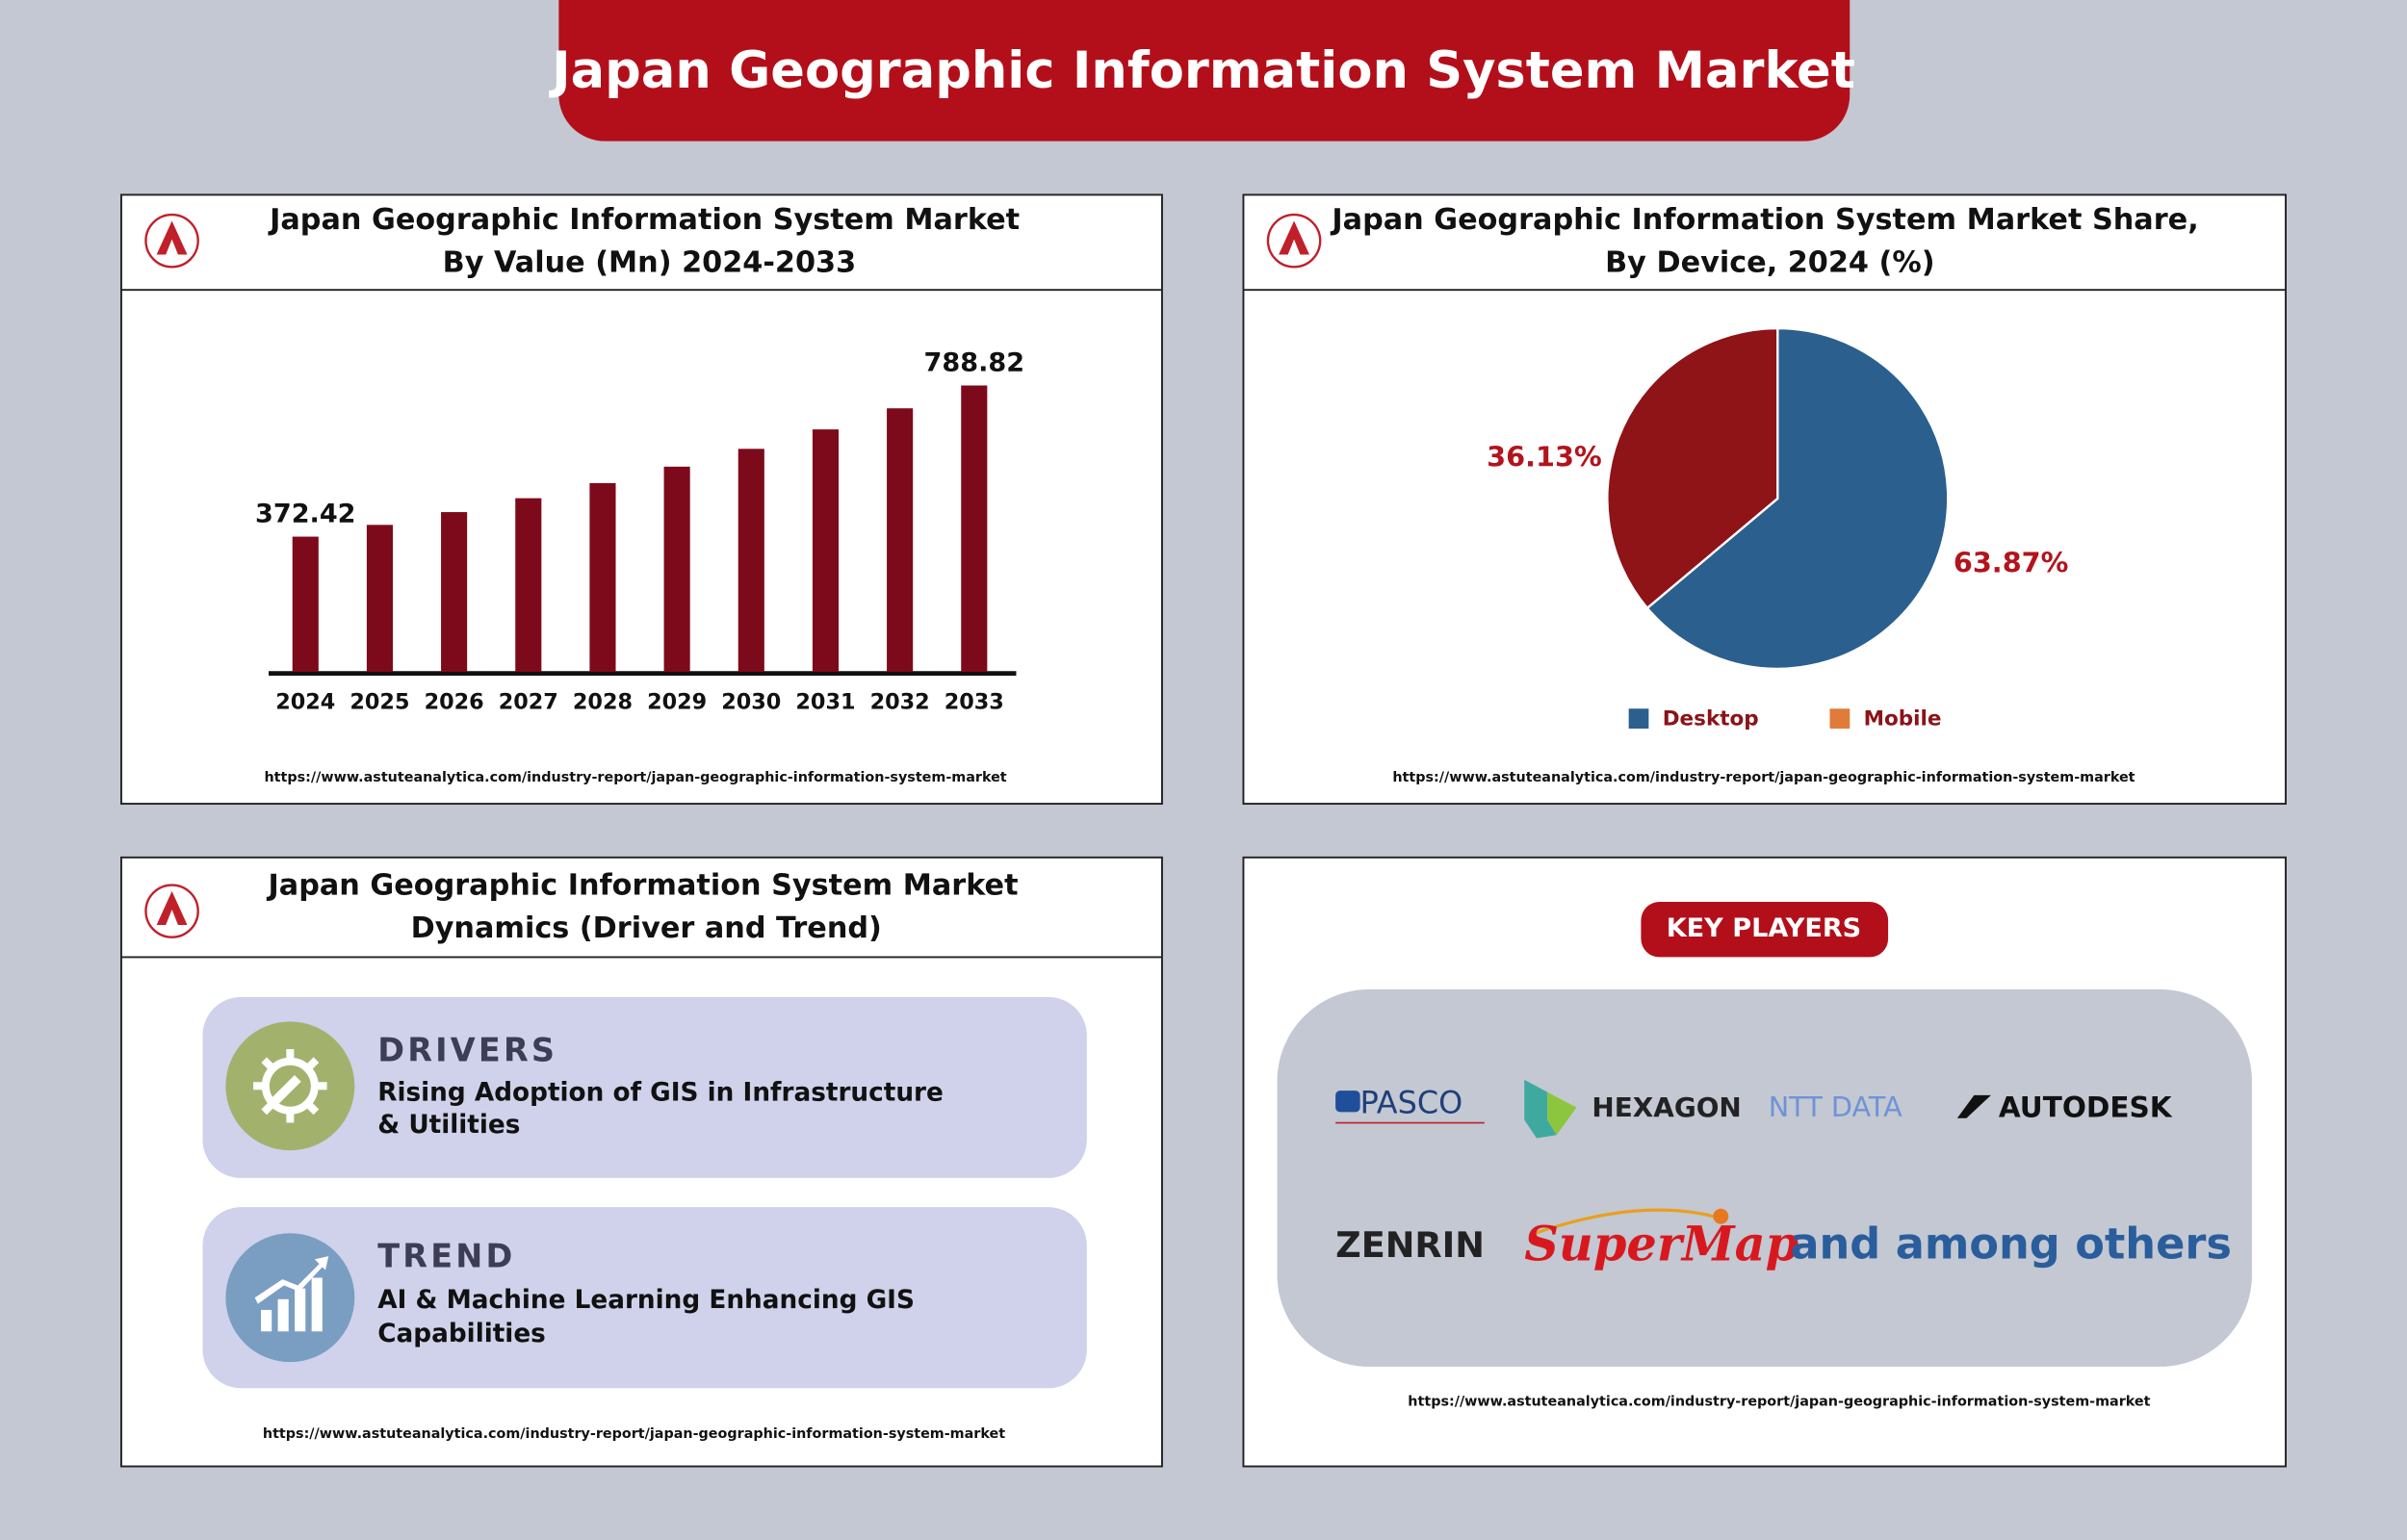  What do you see at coordinates (446, 1255) in the screenshot?
I see `trend-heading: TREND` at bounding box center [446, 1255].